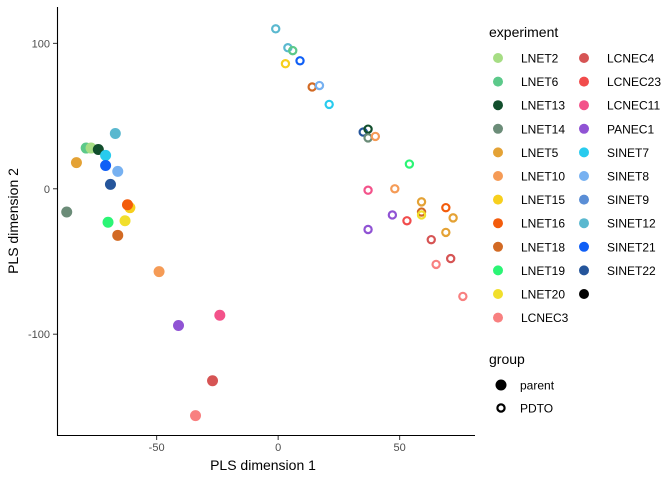  I want to click on point-lnet6-pdto, so click(293, 50).